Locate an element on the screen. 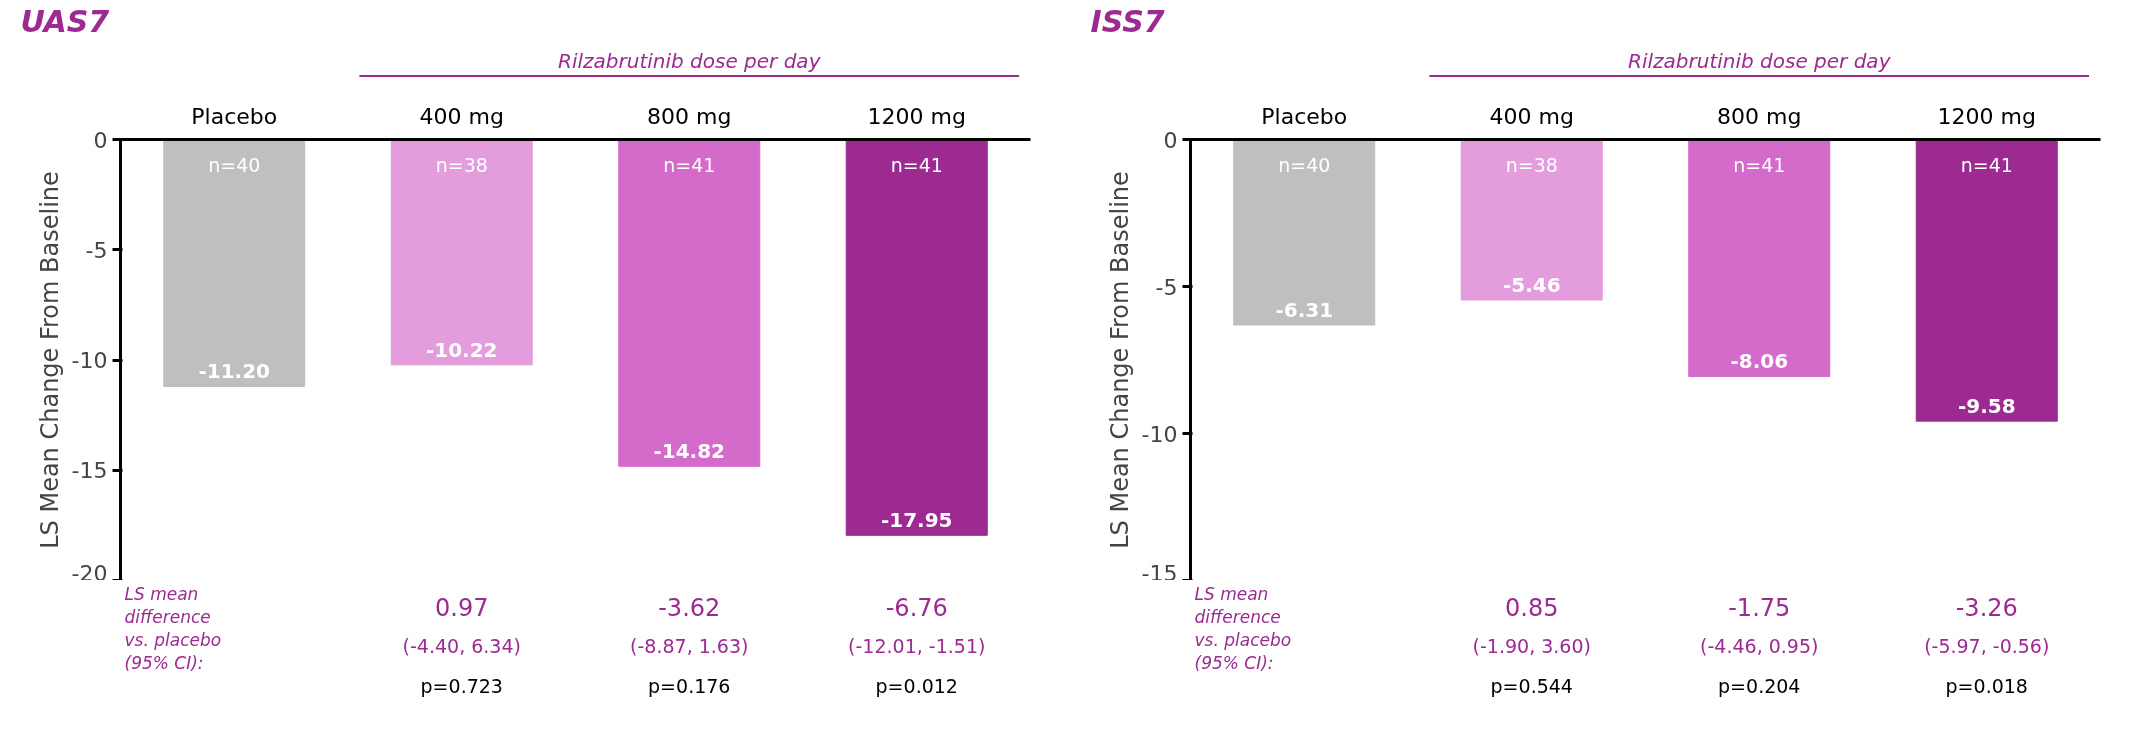  text: p=0.723 is located at coordinates (461, 685).